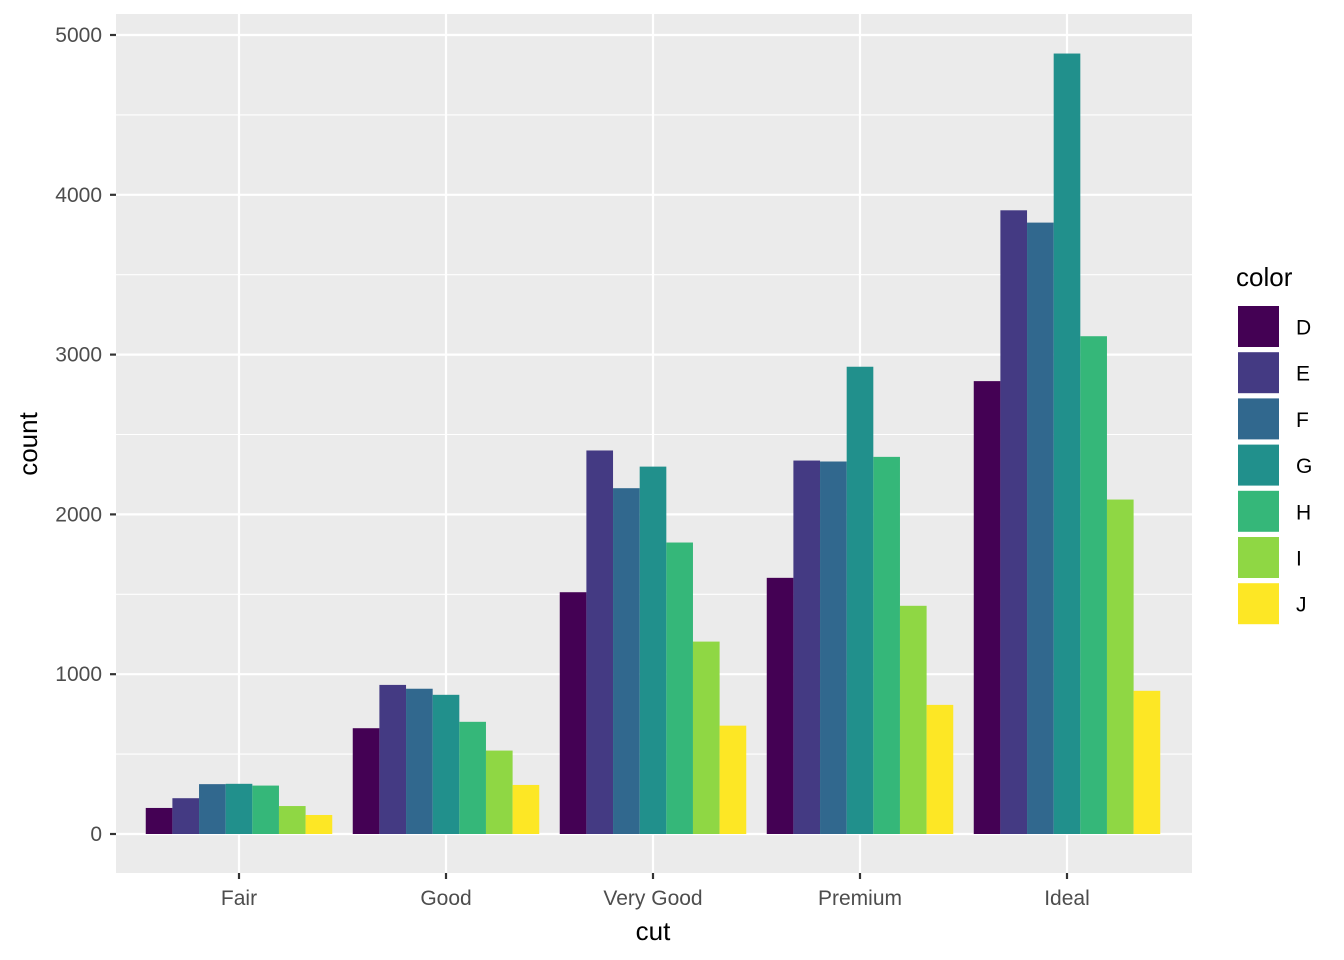 The image size is (1344, 960). I want to click on bar-good-d, so click(366, 781).